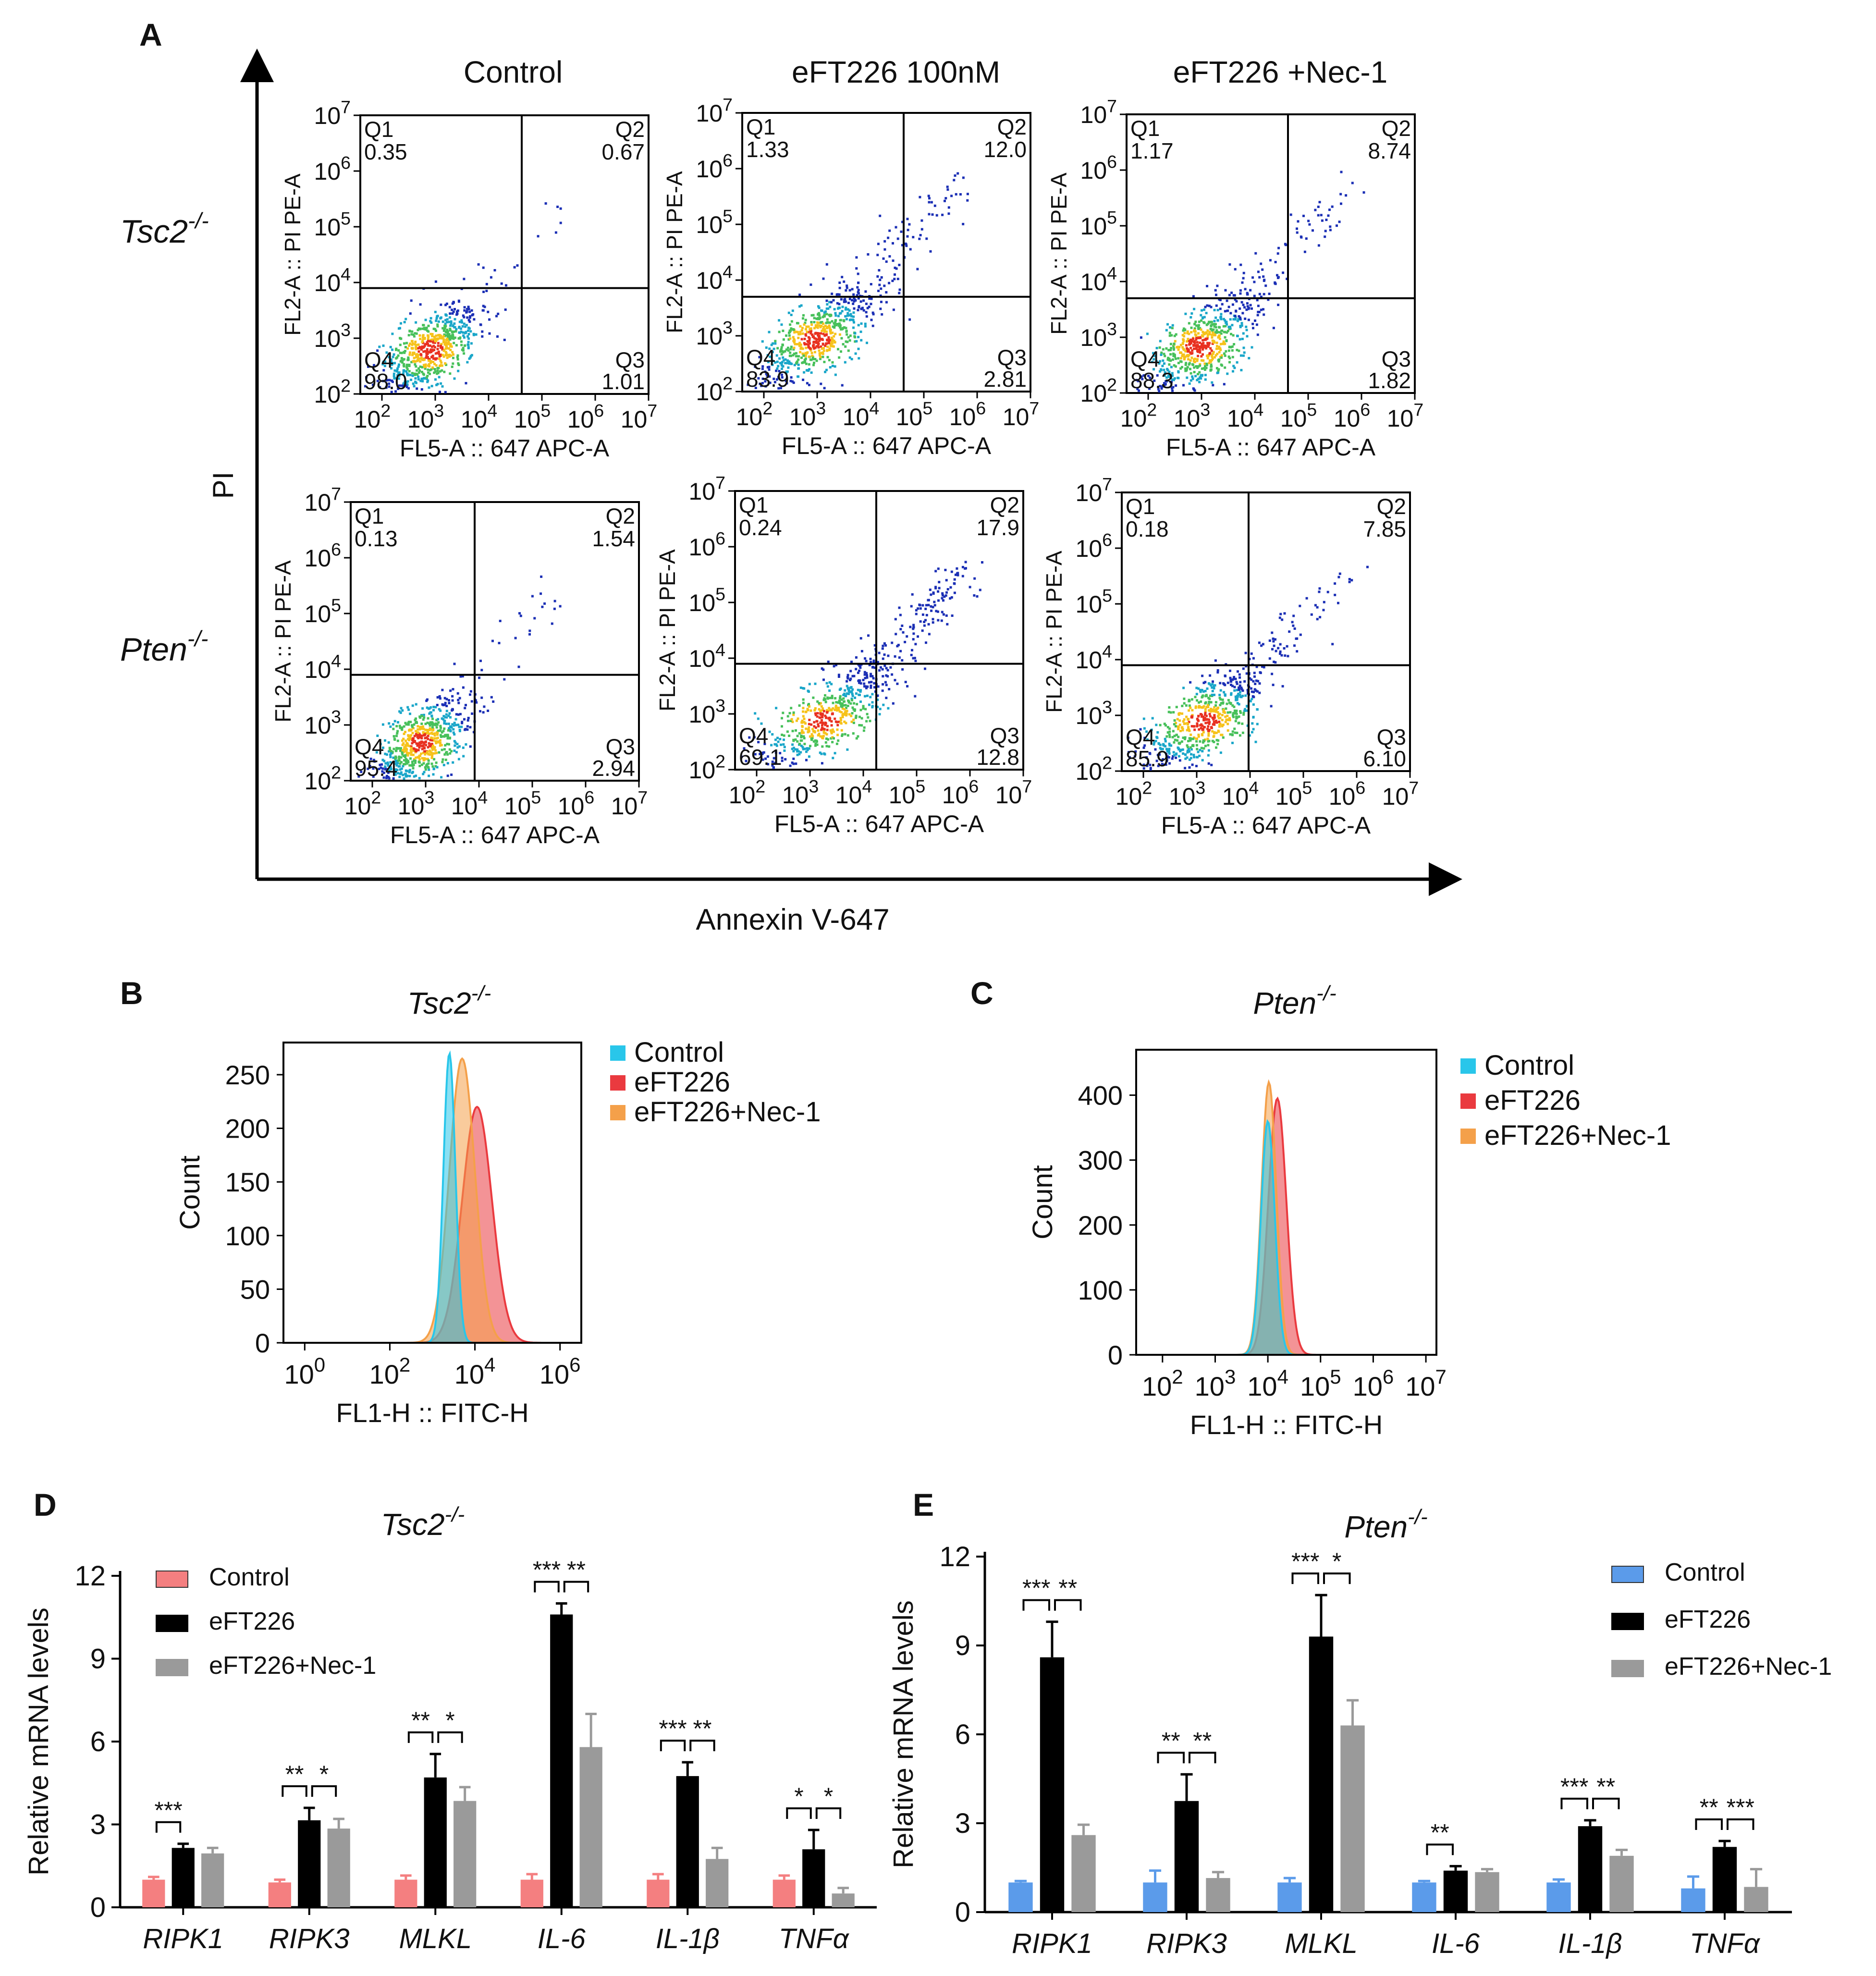 This screenshot has height=1976, width=1876. Describe the element at coordinates (1389, 380) in the screenshot. I see `quadrant-q3-value: 1.82` at that location.